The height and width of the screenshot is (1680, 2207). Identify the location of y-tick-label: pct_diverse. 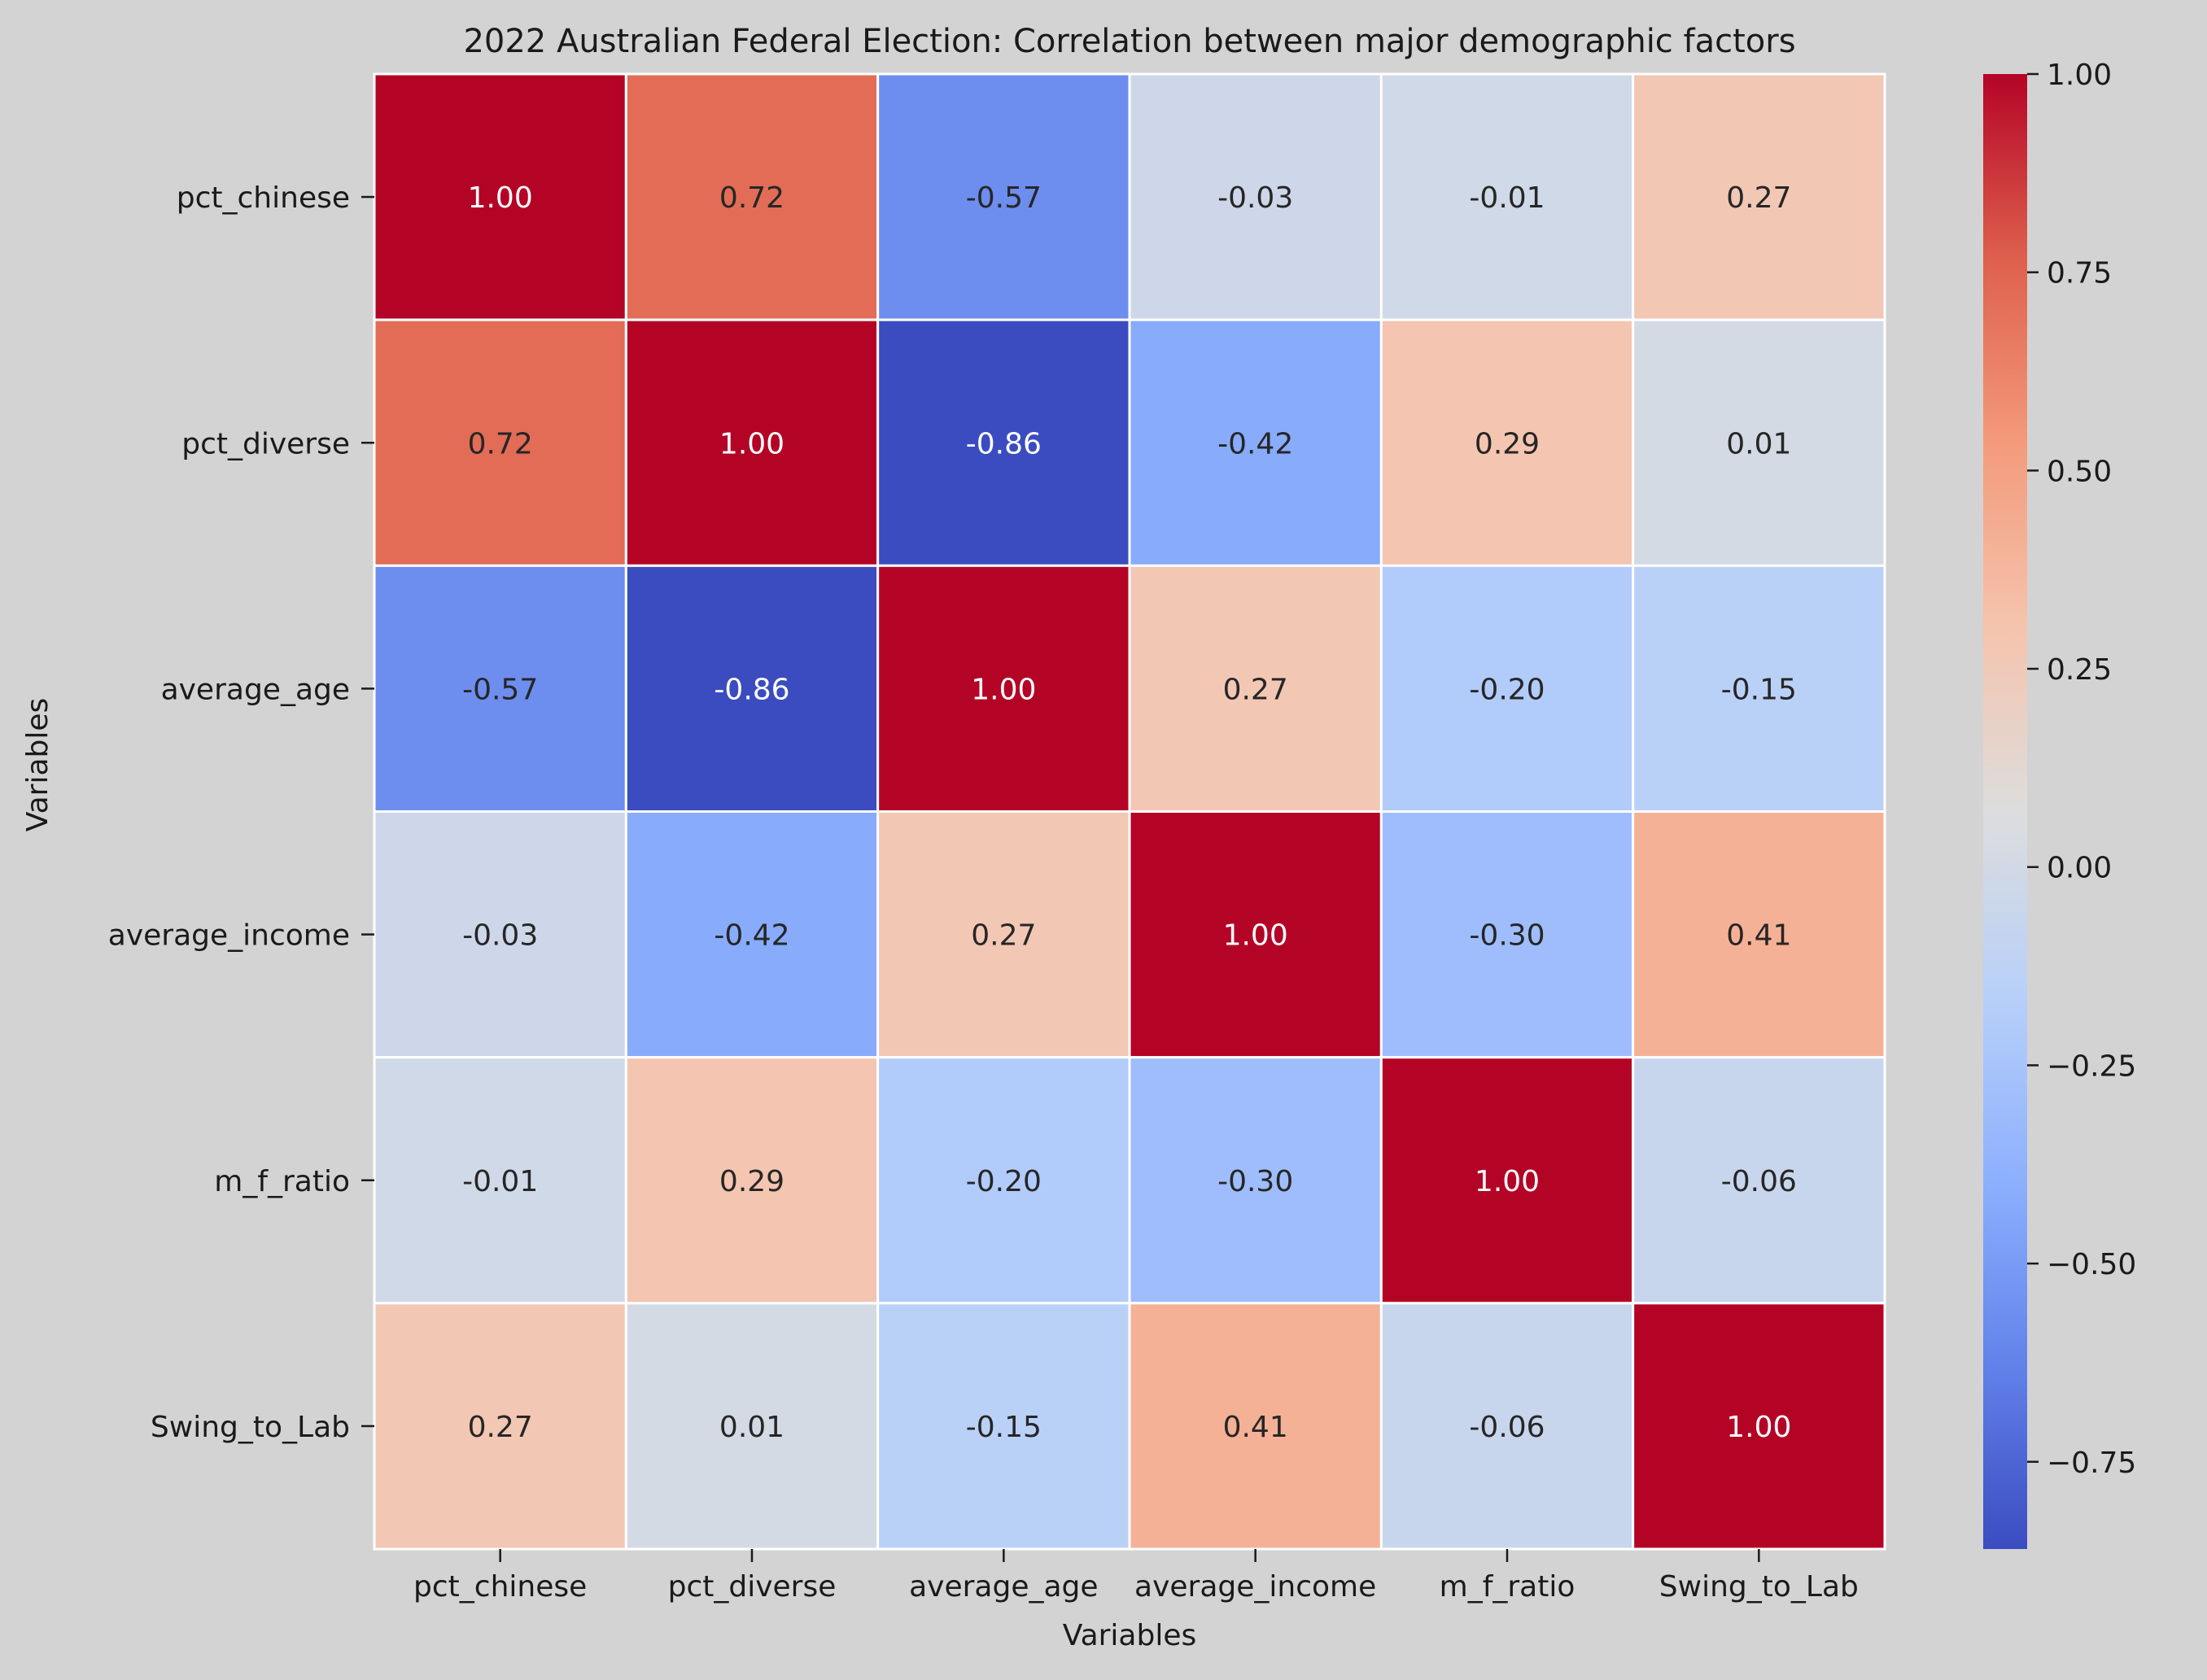
(265, 444).